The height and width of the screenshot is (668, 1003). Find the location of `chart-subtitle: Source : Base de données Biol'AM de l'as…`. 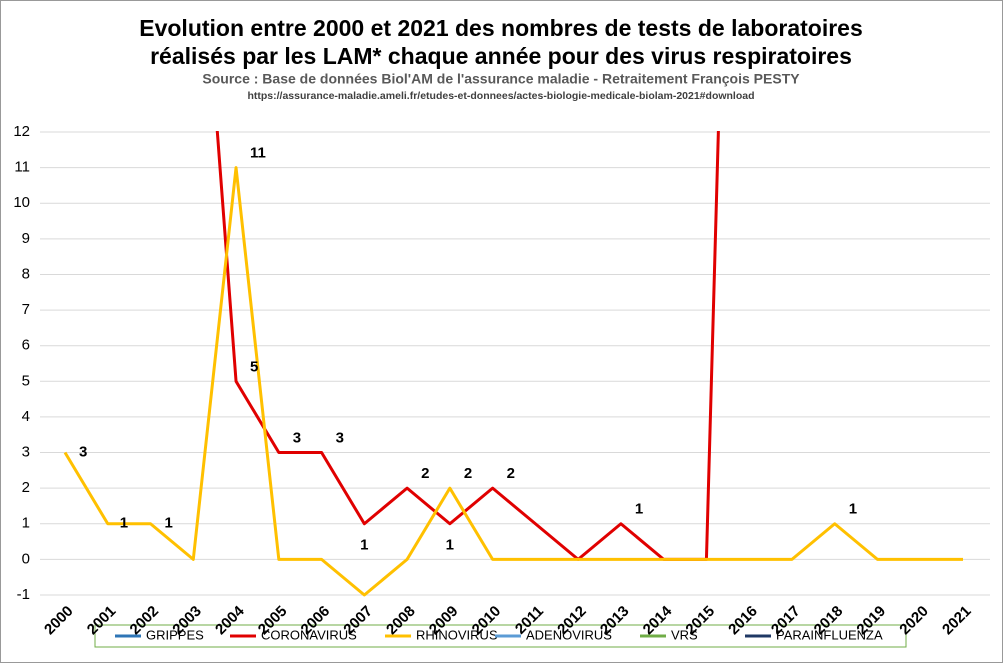

chart-subtitle: Source : Base de données Biol'AM de l'as… is located at coordinates (501, 79).